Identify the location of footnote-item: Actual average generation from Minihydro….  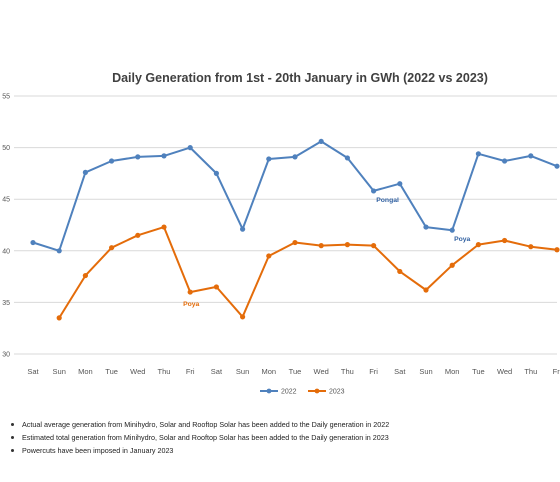
(280, 424).